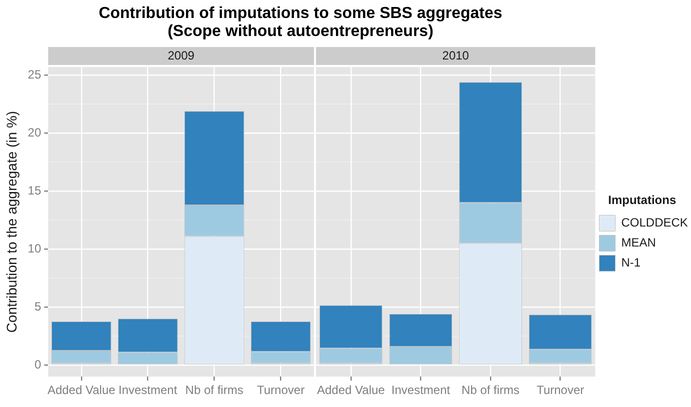 Image resolution: width=691 pixels, height=407 pixels. I want to click on chart-subtitle: 2009, so click(181, 55).